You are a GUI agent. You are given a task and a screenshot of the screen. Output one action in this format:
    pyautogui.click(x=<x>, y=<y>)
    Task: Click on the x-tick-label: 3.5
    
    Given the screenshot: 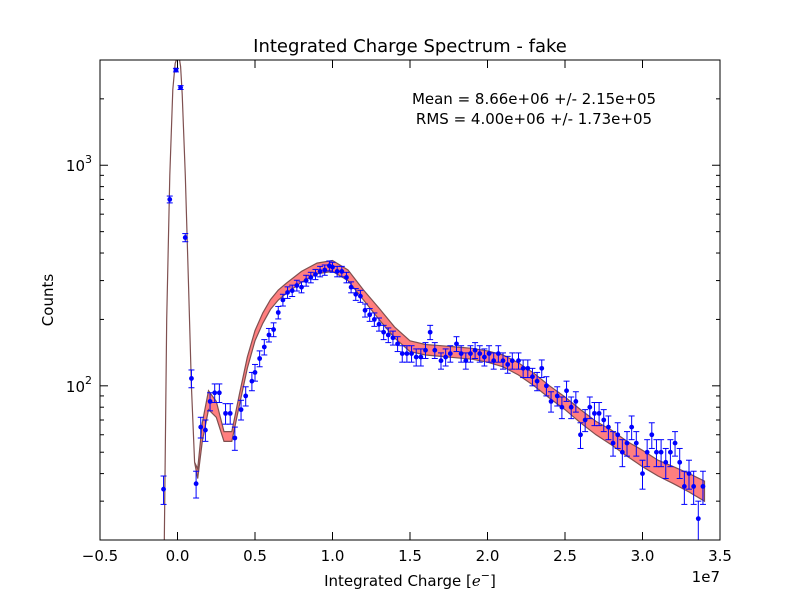 What is the action you would take?
    pyautogui.click(x=720, y=556)
    